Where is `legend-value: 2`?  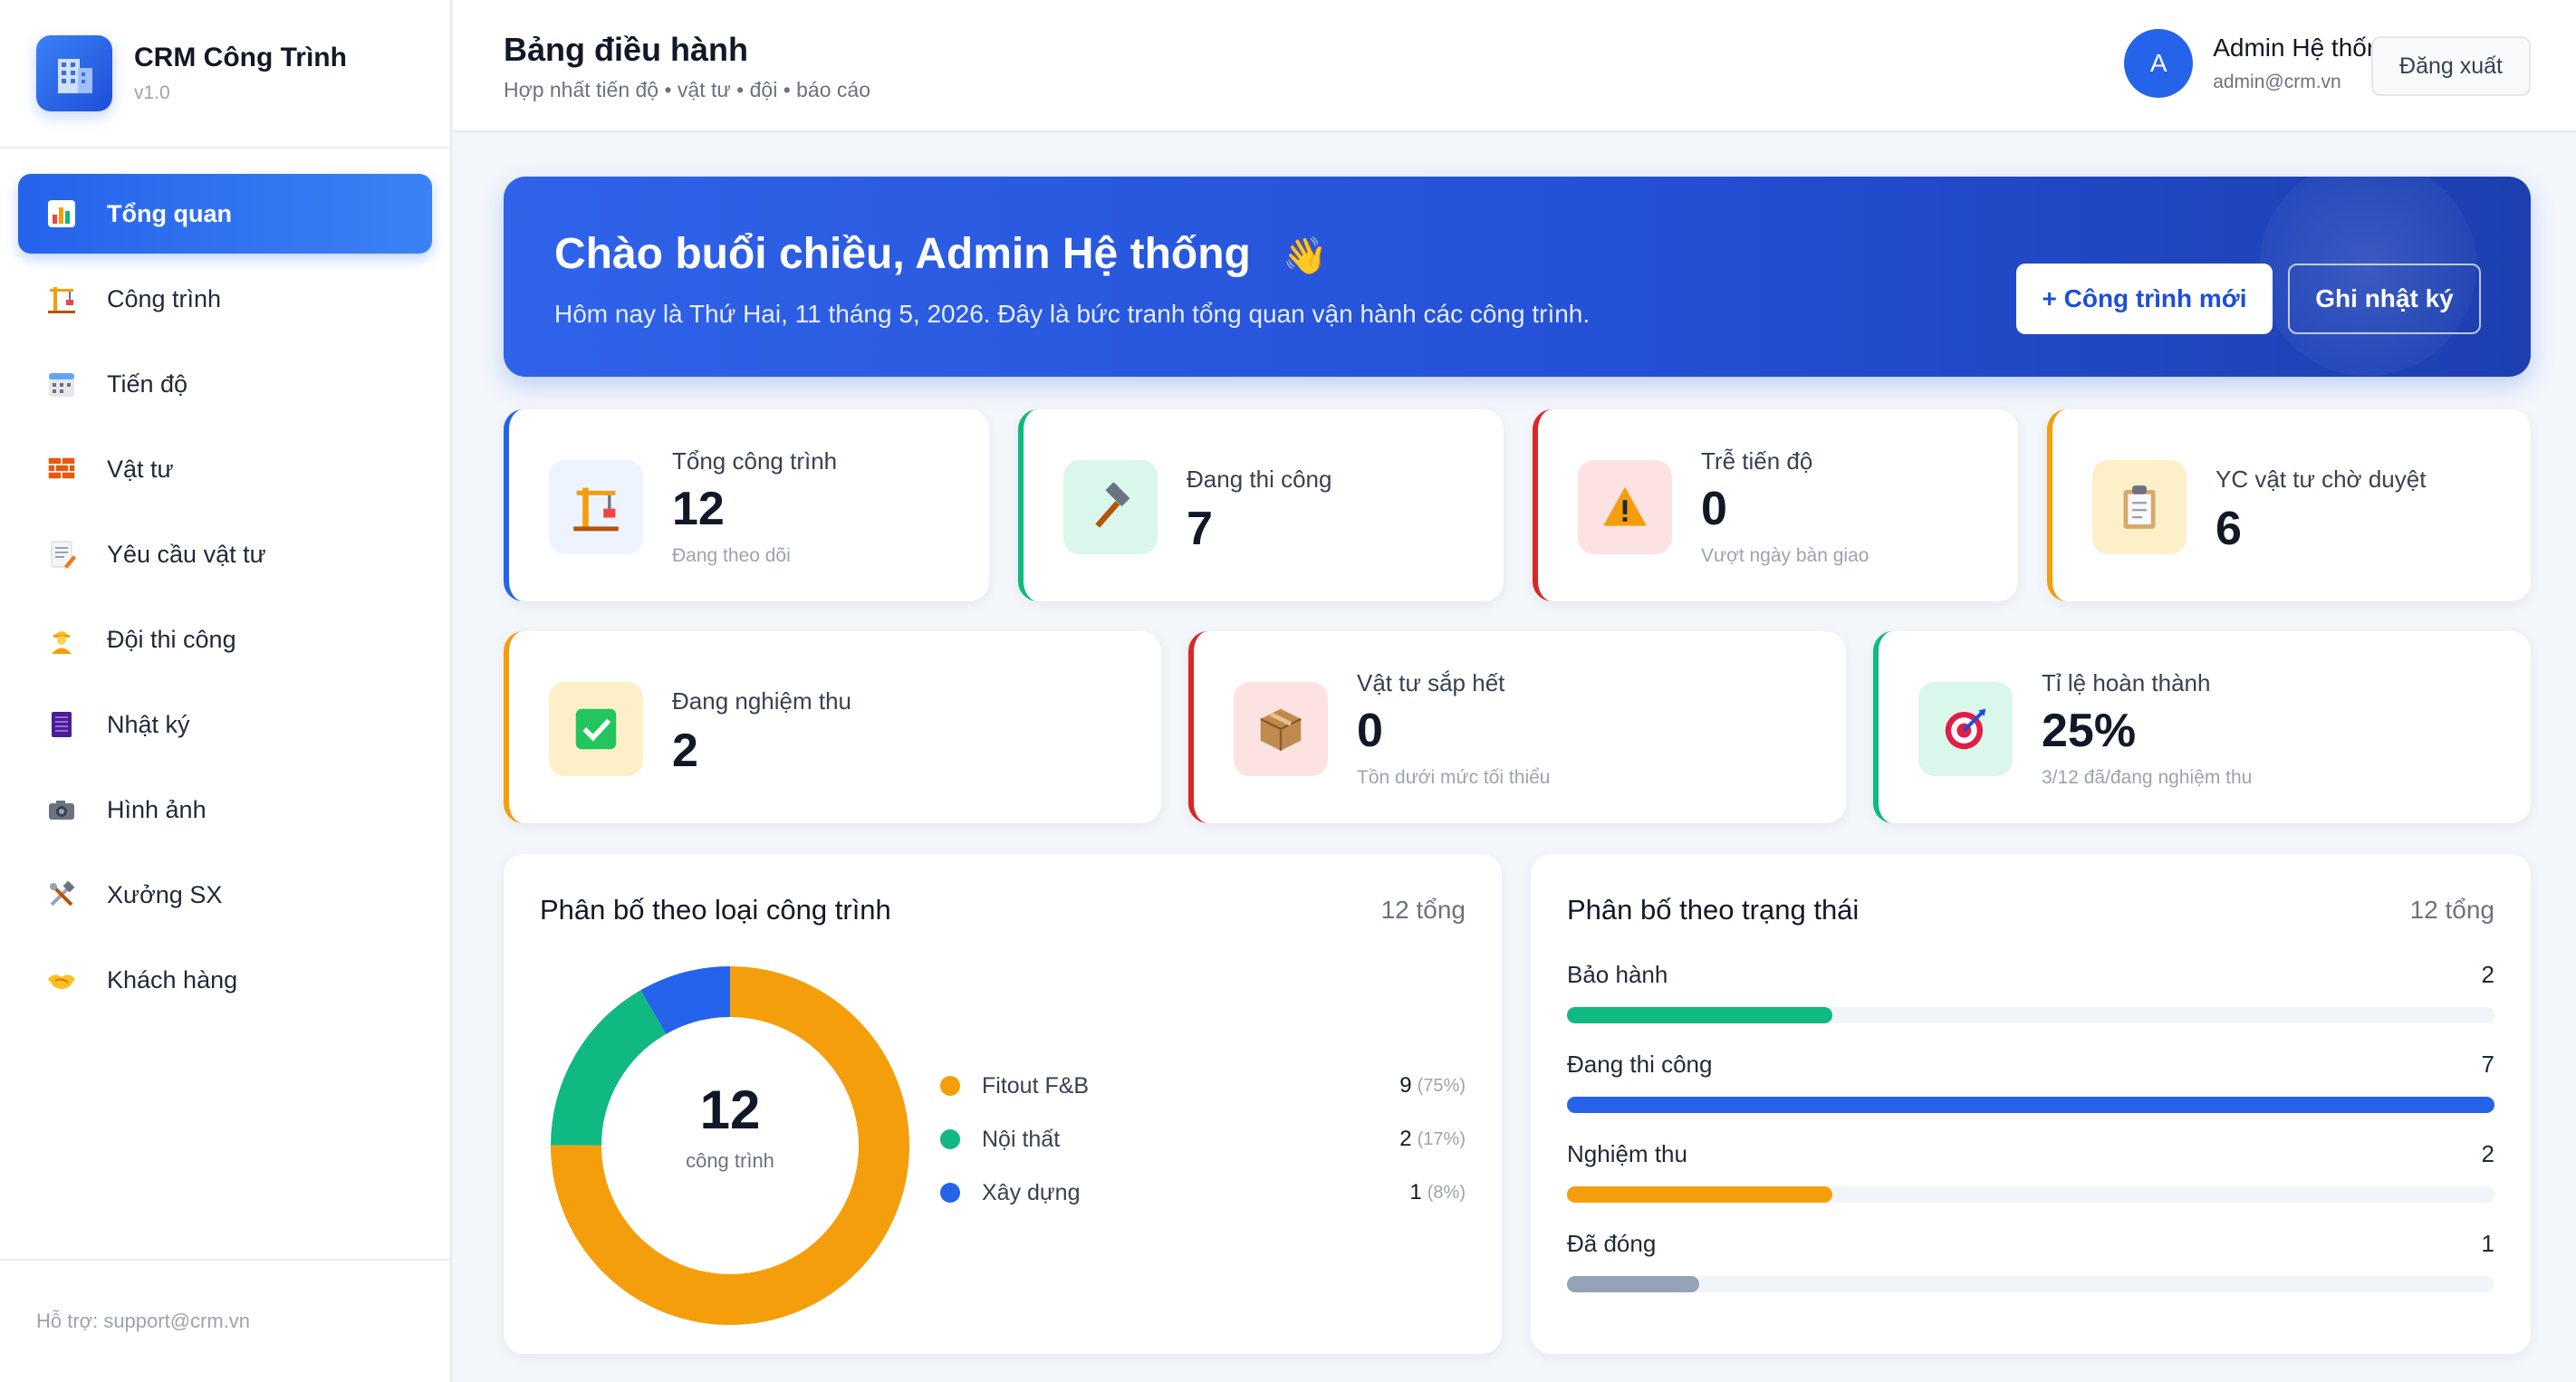 legend-value: 2 is located at coordinates (1405, 1139).